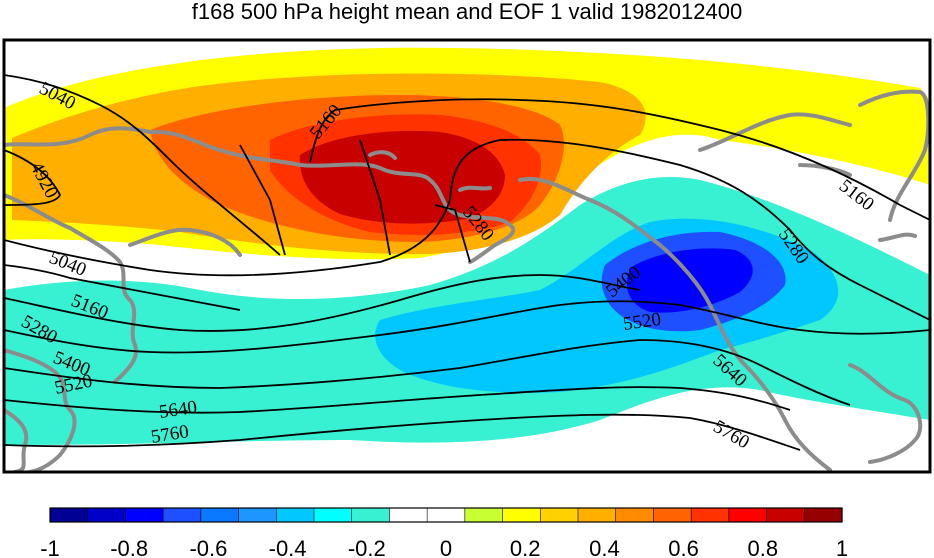 Image resolution: width=934 pixels, height=558 pixels. What do you see at coordinates (129, 547) in the screenshot?
I see `colorbar-tick-label: -0.8` at bounding box center [129, 547].